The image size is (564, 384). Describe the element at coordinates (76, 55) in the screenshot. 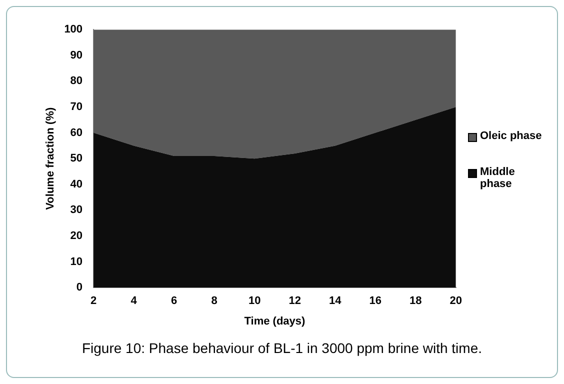

I see `y-tick-label: 90` at that location.